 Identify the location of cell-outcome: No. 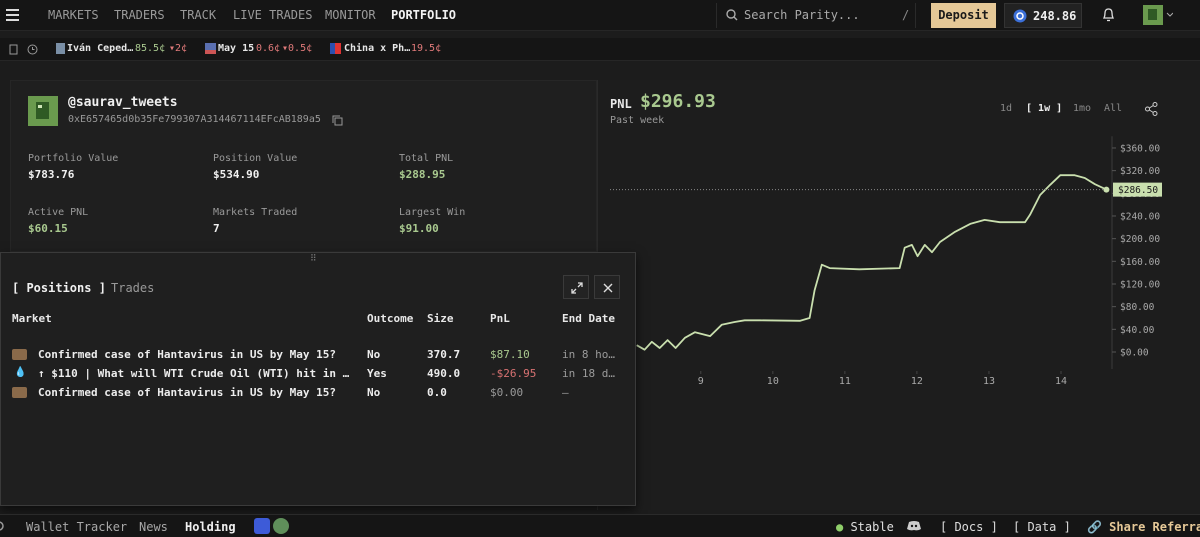
(374, 392).